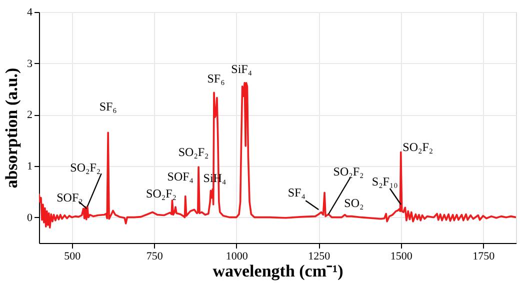 This screenshot has width=520, height=283. What do you see at coordinates (354, 203) in the screenshot?
I see `annotation: SO₂` at bounding box center [354, 203].